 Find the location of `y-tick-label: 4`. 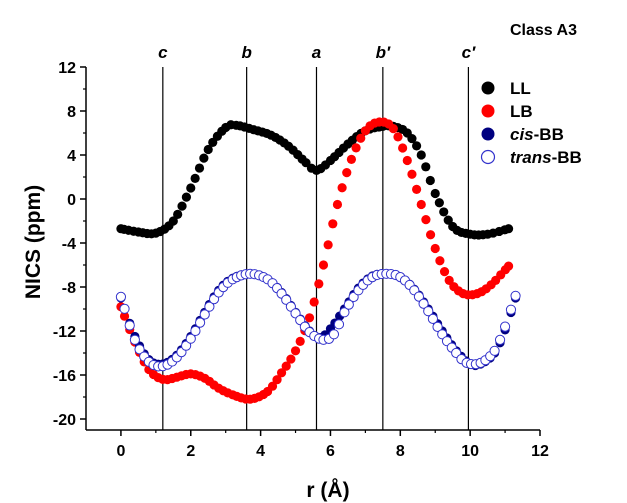

y-tick-label: 4 is located at coordinates (71, 156).